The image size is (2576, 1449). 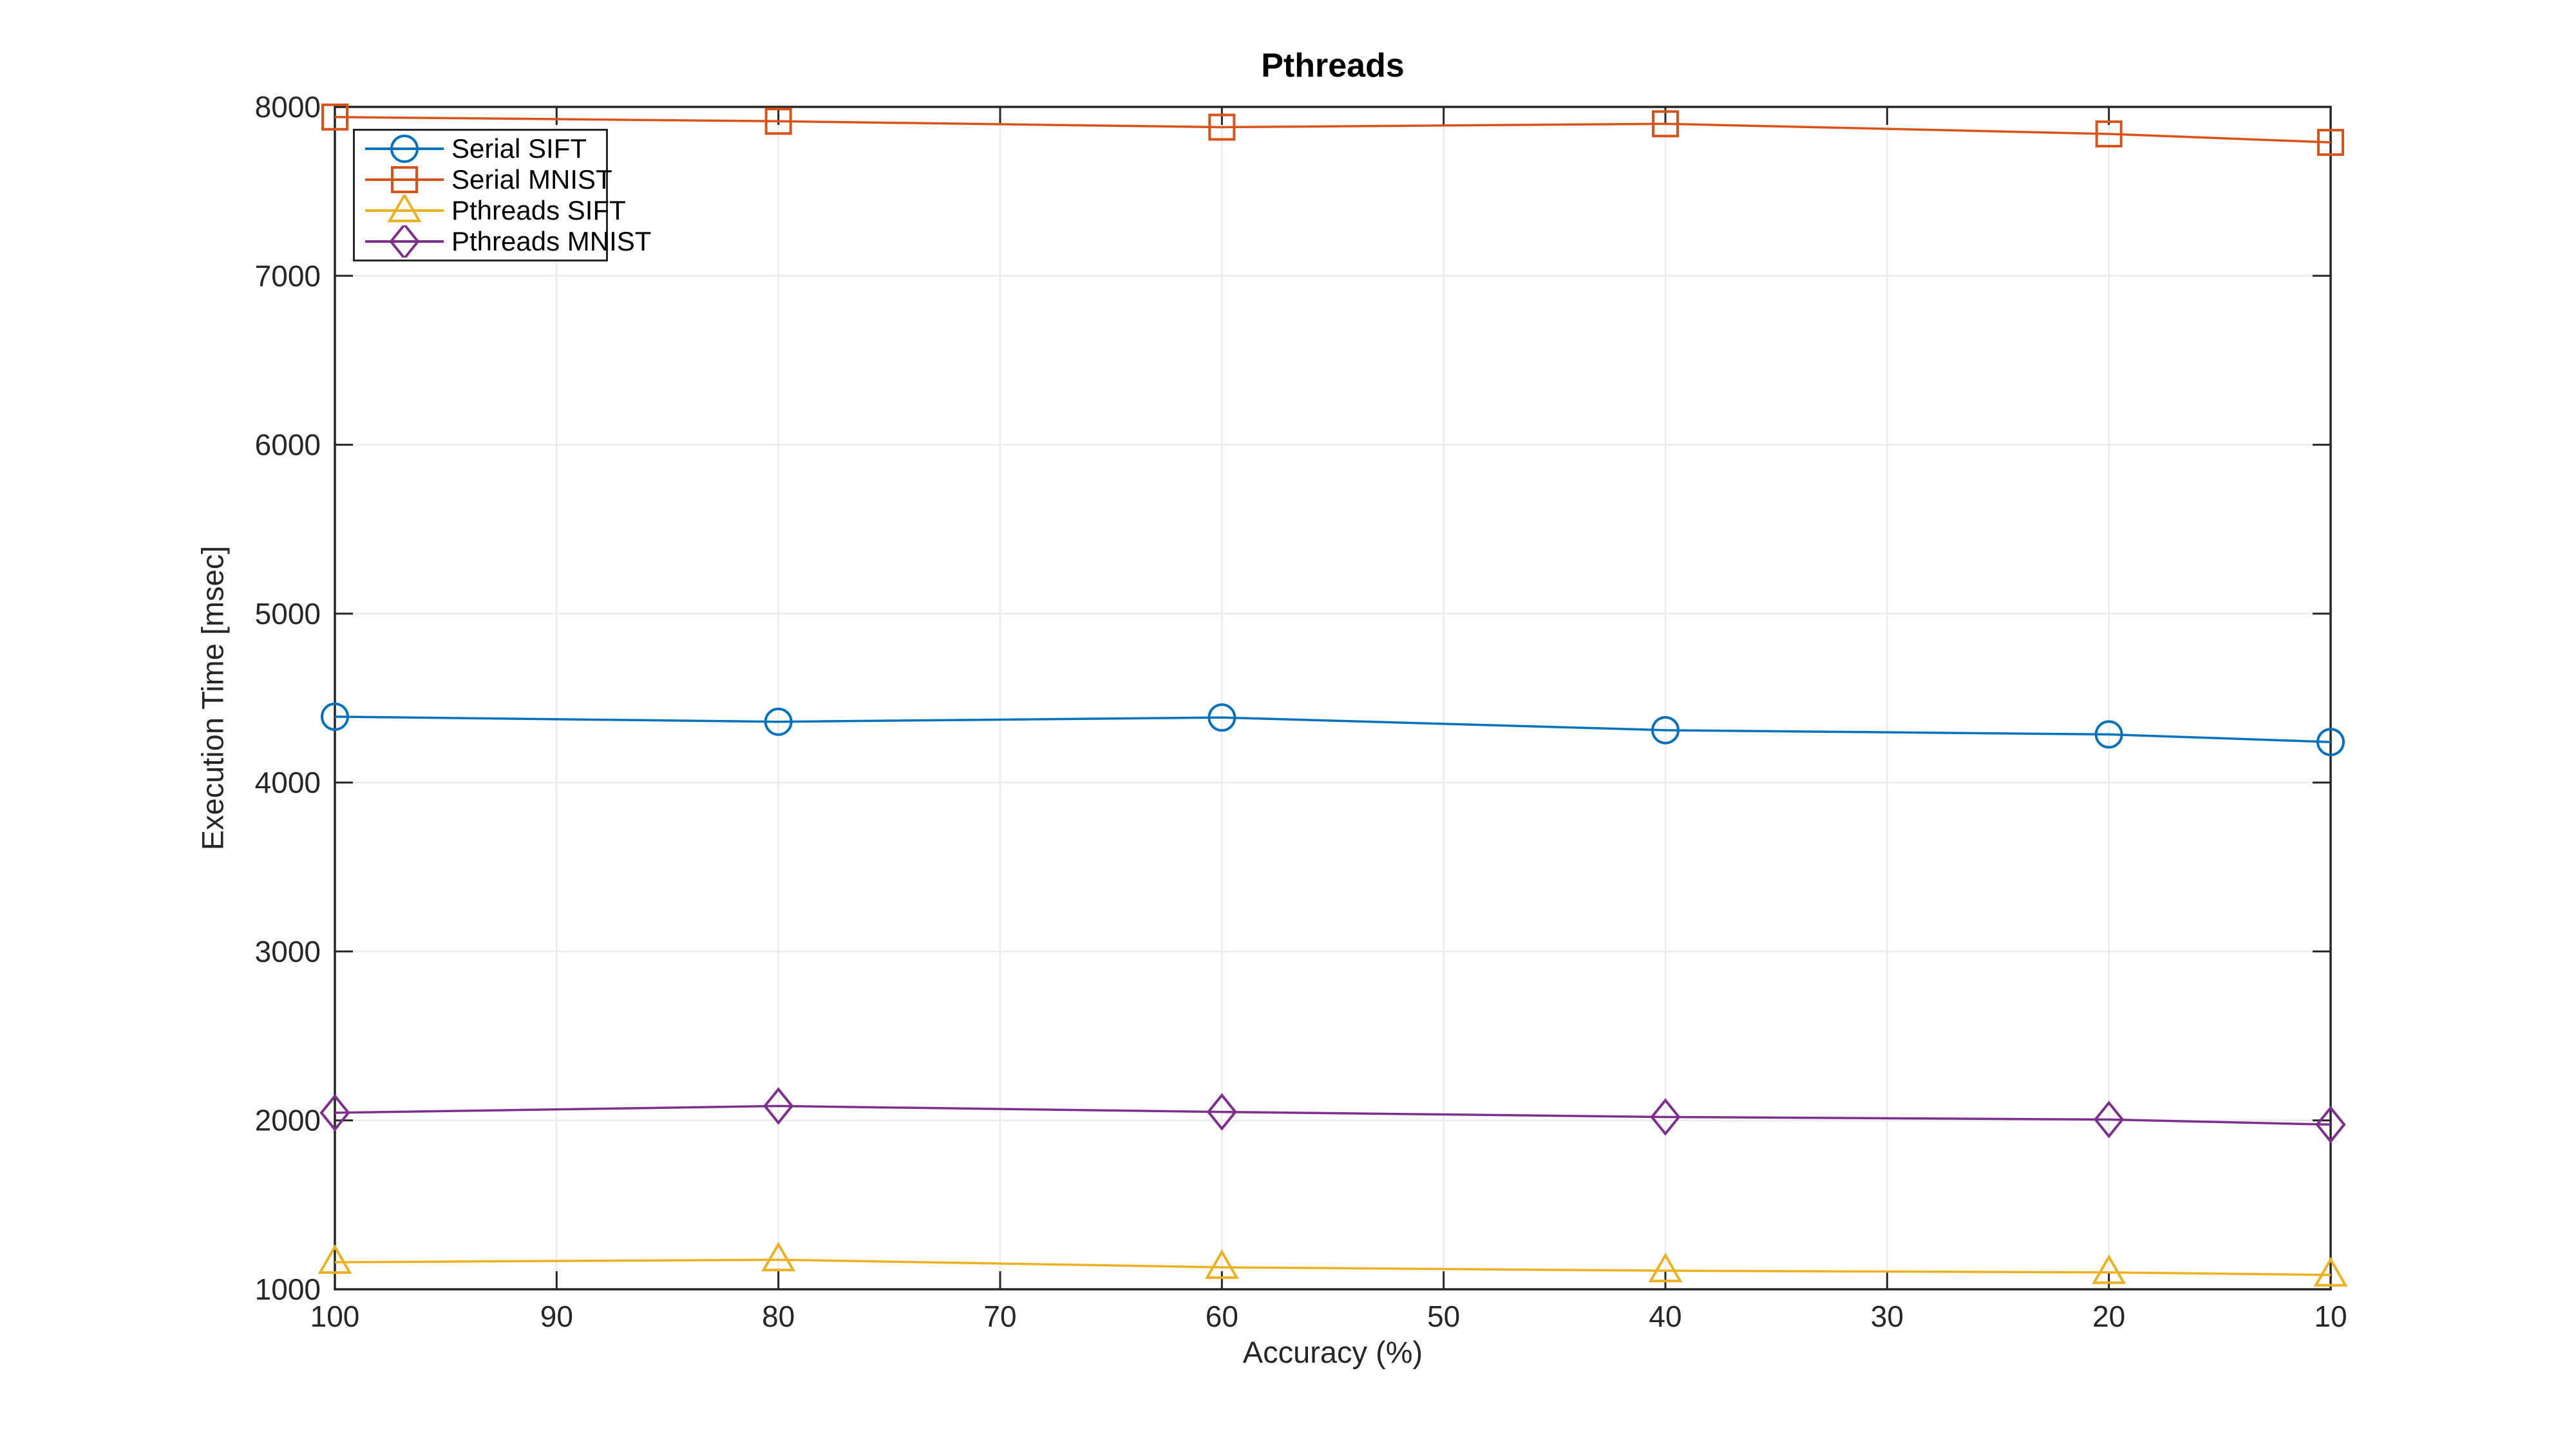 I want to click on x-tick-label-90: 90, so click(x=556, y=1317).